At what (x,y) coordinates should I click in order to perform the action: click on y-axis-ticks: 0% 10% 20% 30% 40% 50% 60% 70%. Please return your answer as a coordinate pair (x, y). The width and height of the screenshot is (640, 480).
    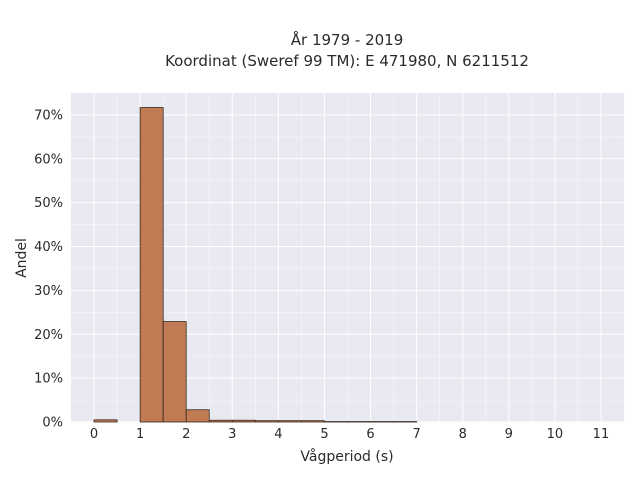
    Looking at the image, I should click on (48, 269).